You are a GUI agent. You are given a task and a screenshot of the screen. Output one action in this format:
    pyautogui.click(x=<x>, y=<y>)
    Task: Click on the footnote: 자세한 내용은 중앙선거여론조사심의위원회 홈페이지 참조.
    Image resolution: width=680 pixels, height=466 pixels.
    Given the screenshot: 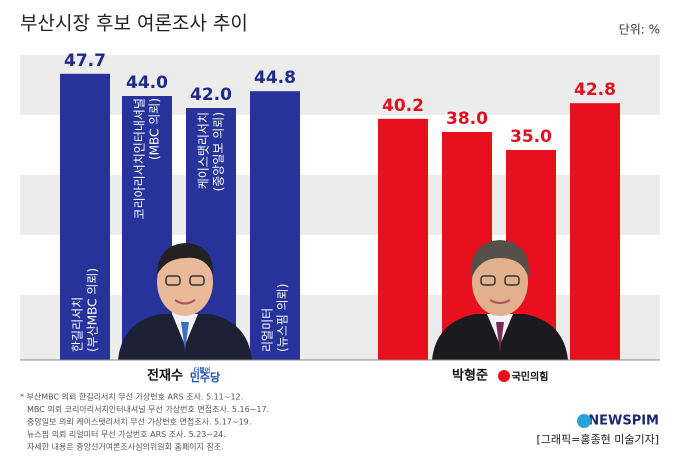 What is the action you would take?
    pyautogui.click(x=125, y=447)
    